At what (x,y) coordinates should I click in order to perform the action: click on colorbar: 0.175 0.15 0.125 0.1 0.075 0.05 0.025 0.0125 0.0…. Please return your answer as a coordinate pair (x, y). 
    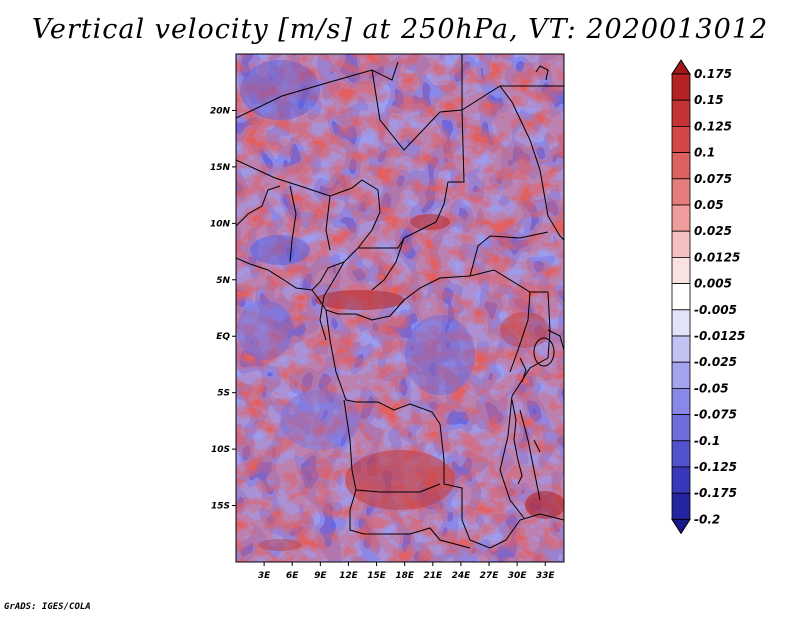
    Looking at the image, I should click on (708, 297).